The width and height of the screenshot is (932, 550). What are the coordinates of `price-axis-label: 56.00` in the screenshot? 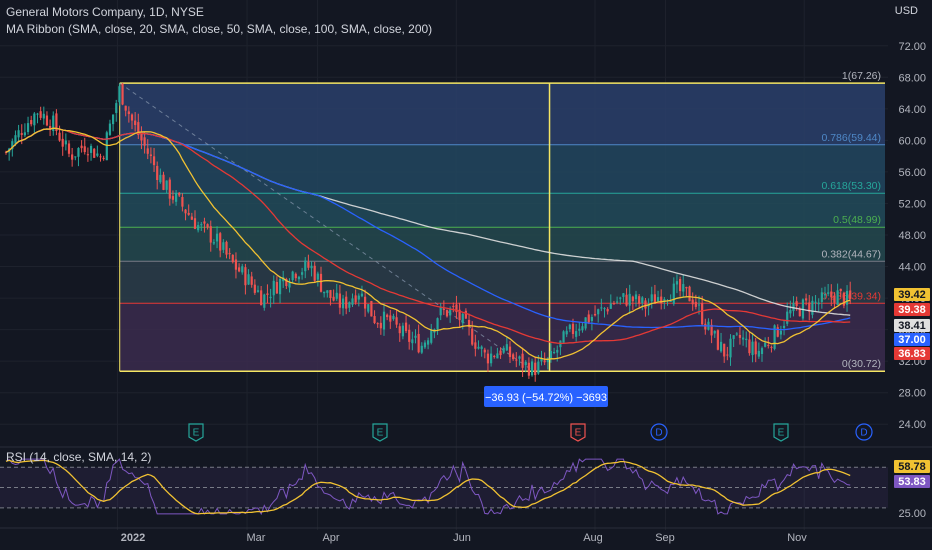 It's located at (912, 173).